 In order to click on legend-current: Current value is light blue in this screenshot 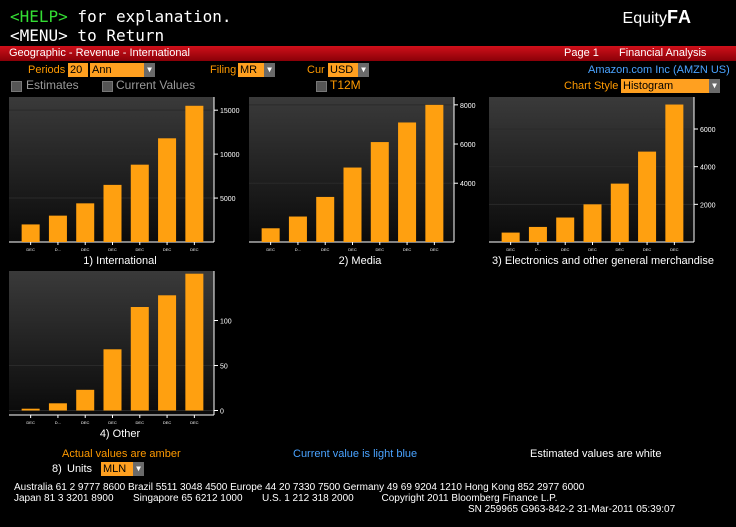, I will do `click(355, 454)`.